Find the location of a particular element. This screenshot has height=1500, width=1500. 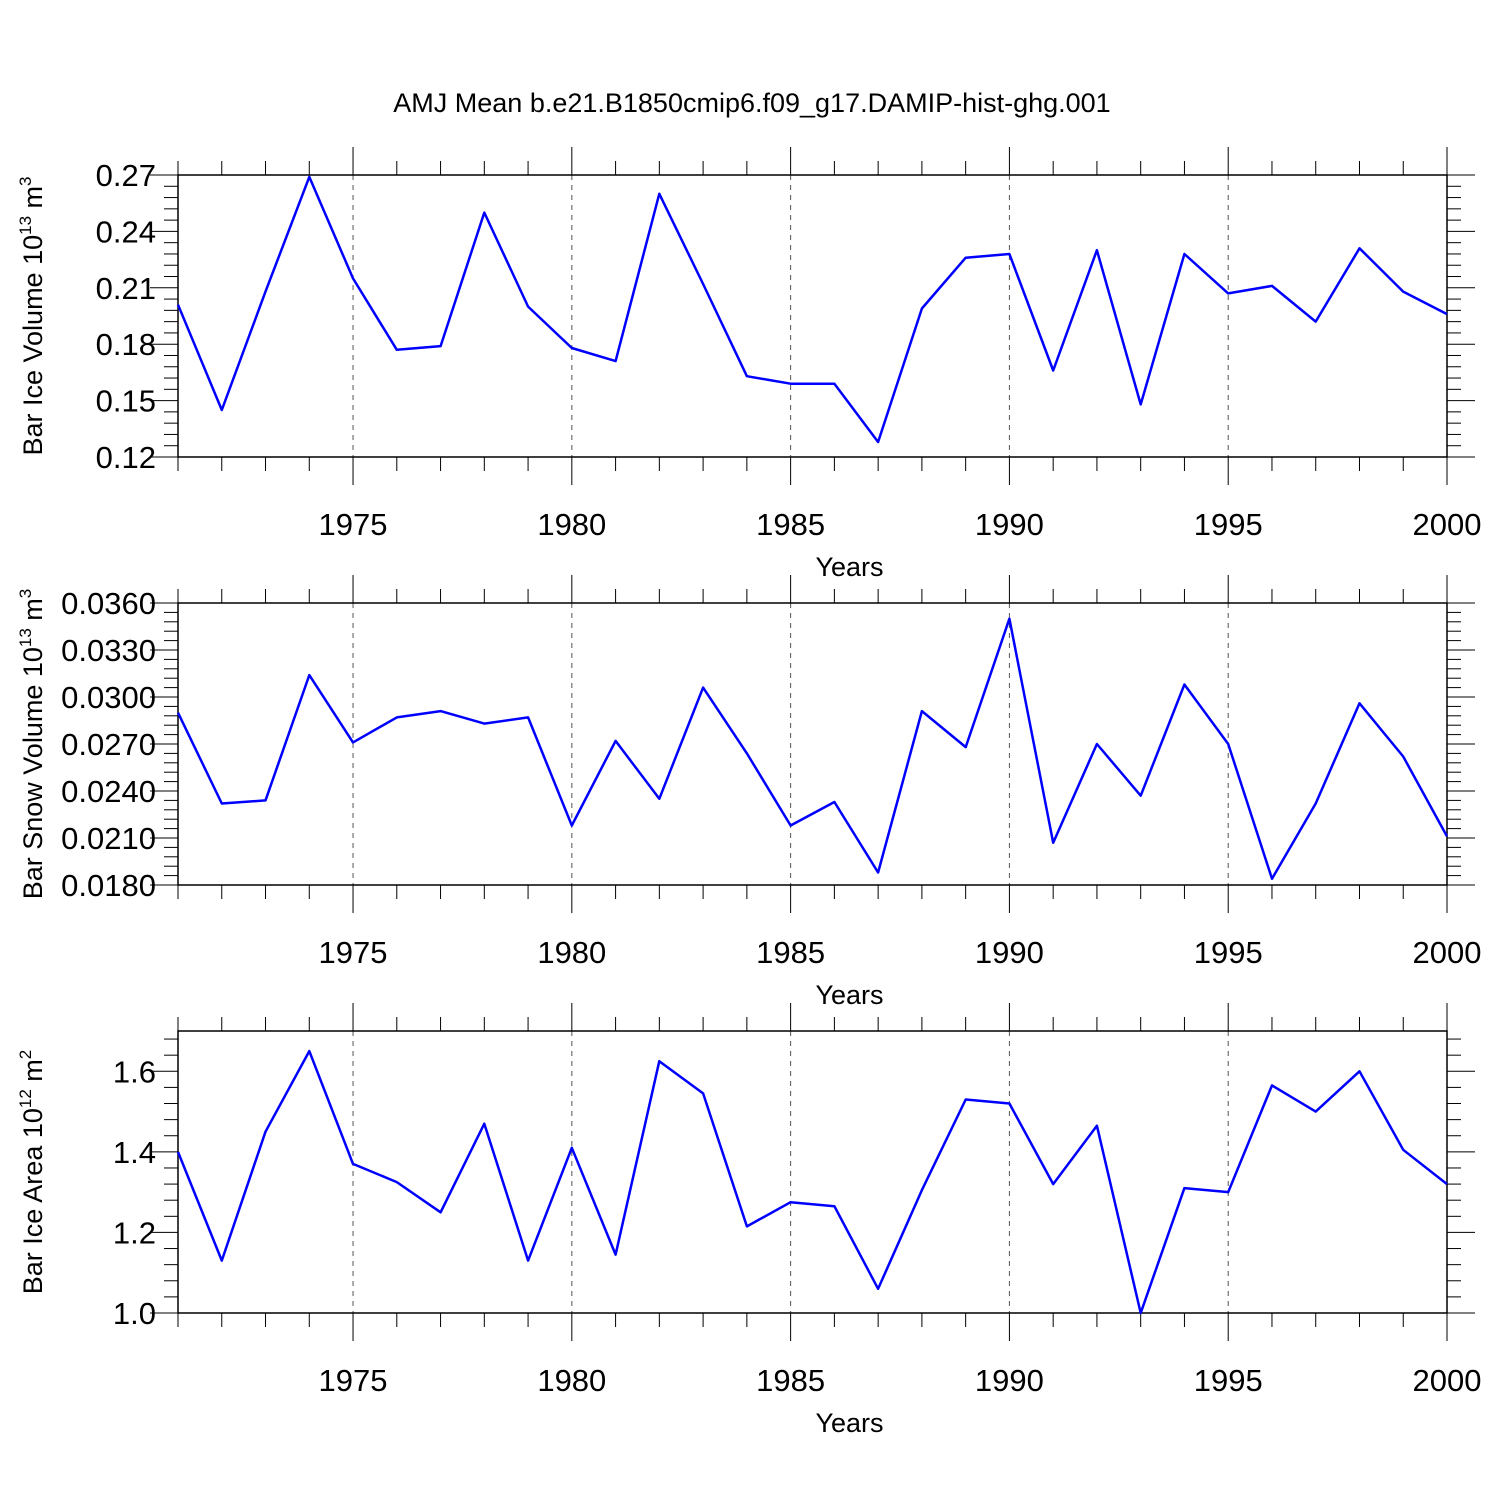

panel-1-x-tick-label: 1995 is located at coordinates (1228, 524).